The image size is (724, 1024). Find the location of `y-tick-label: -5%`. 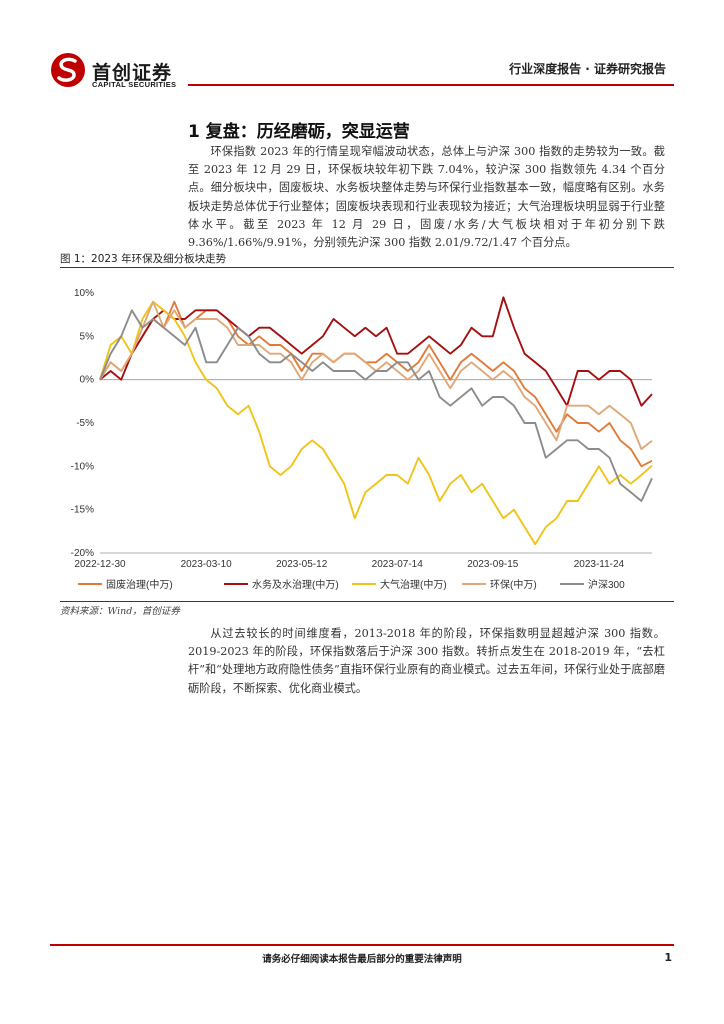

y-tick-label: -5% is located at coordinates (85, 423).